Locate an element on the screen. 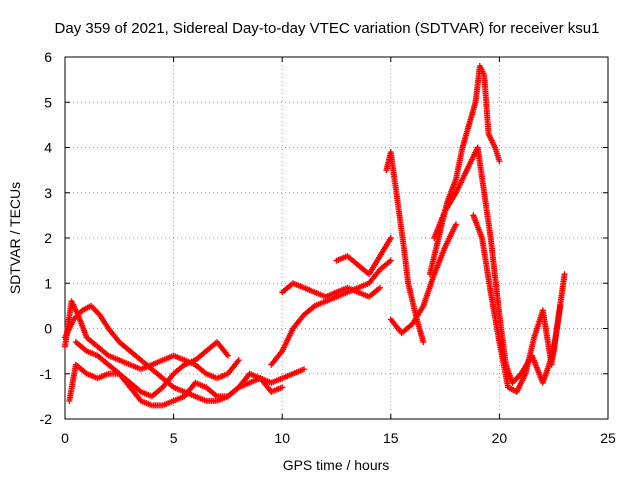  x-tick-label: 10 is located at coordinates (282, 438).